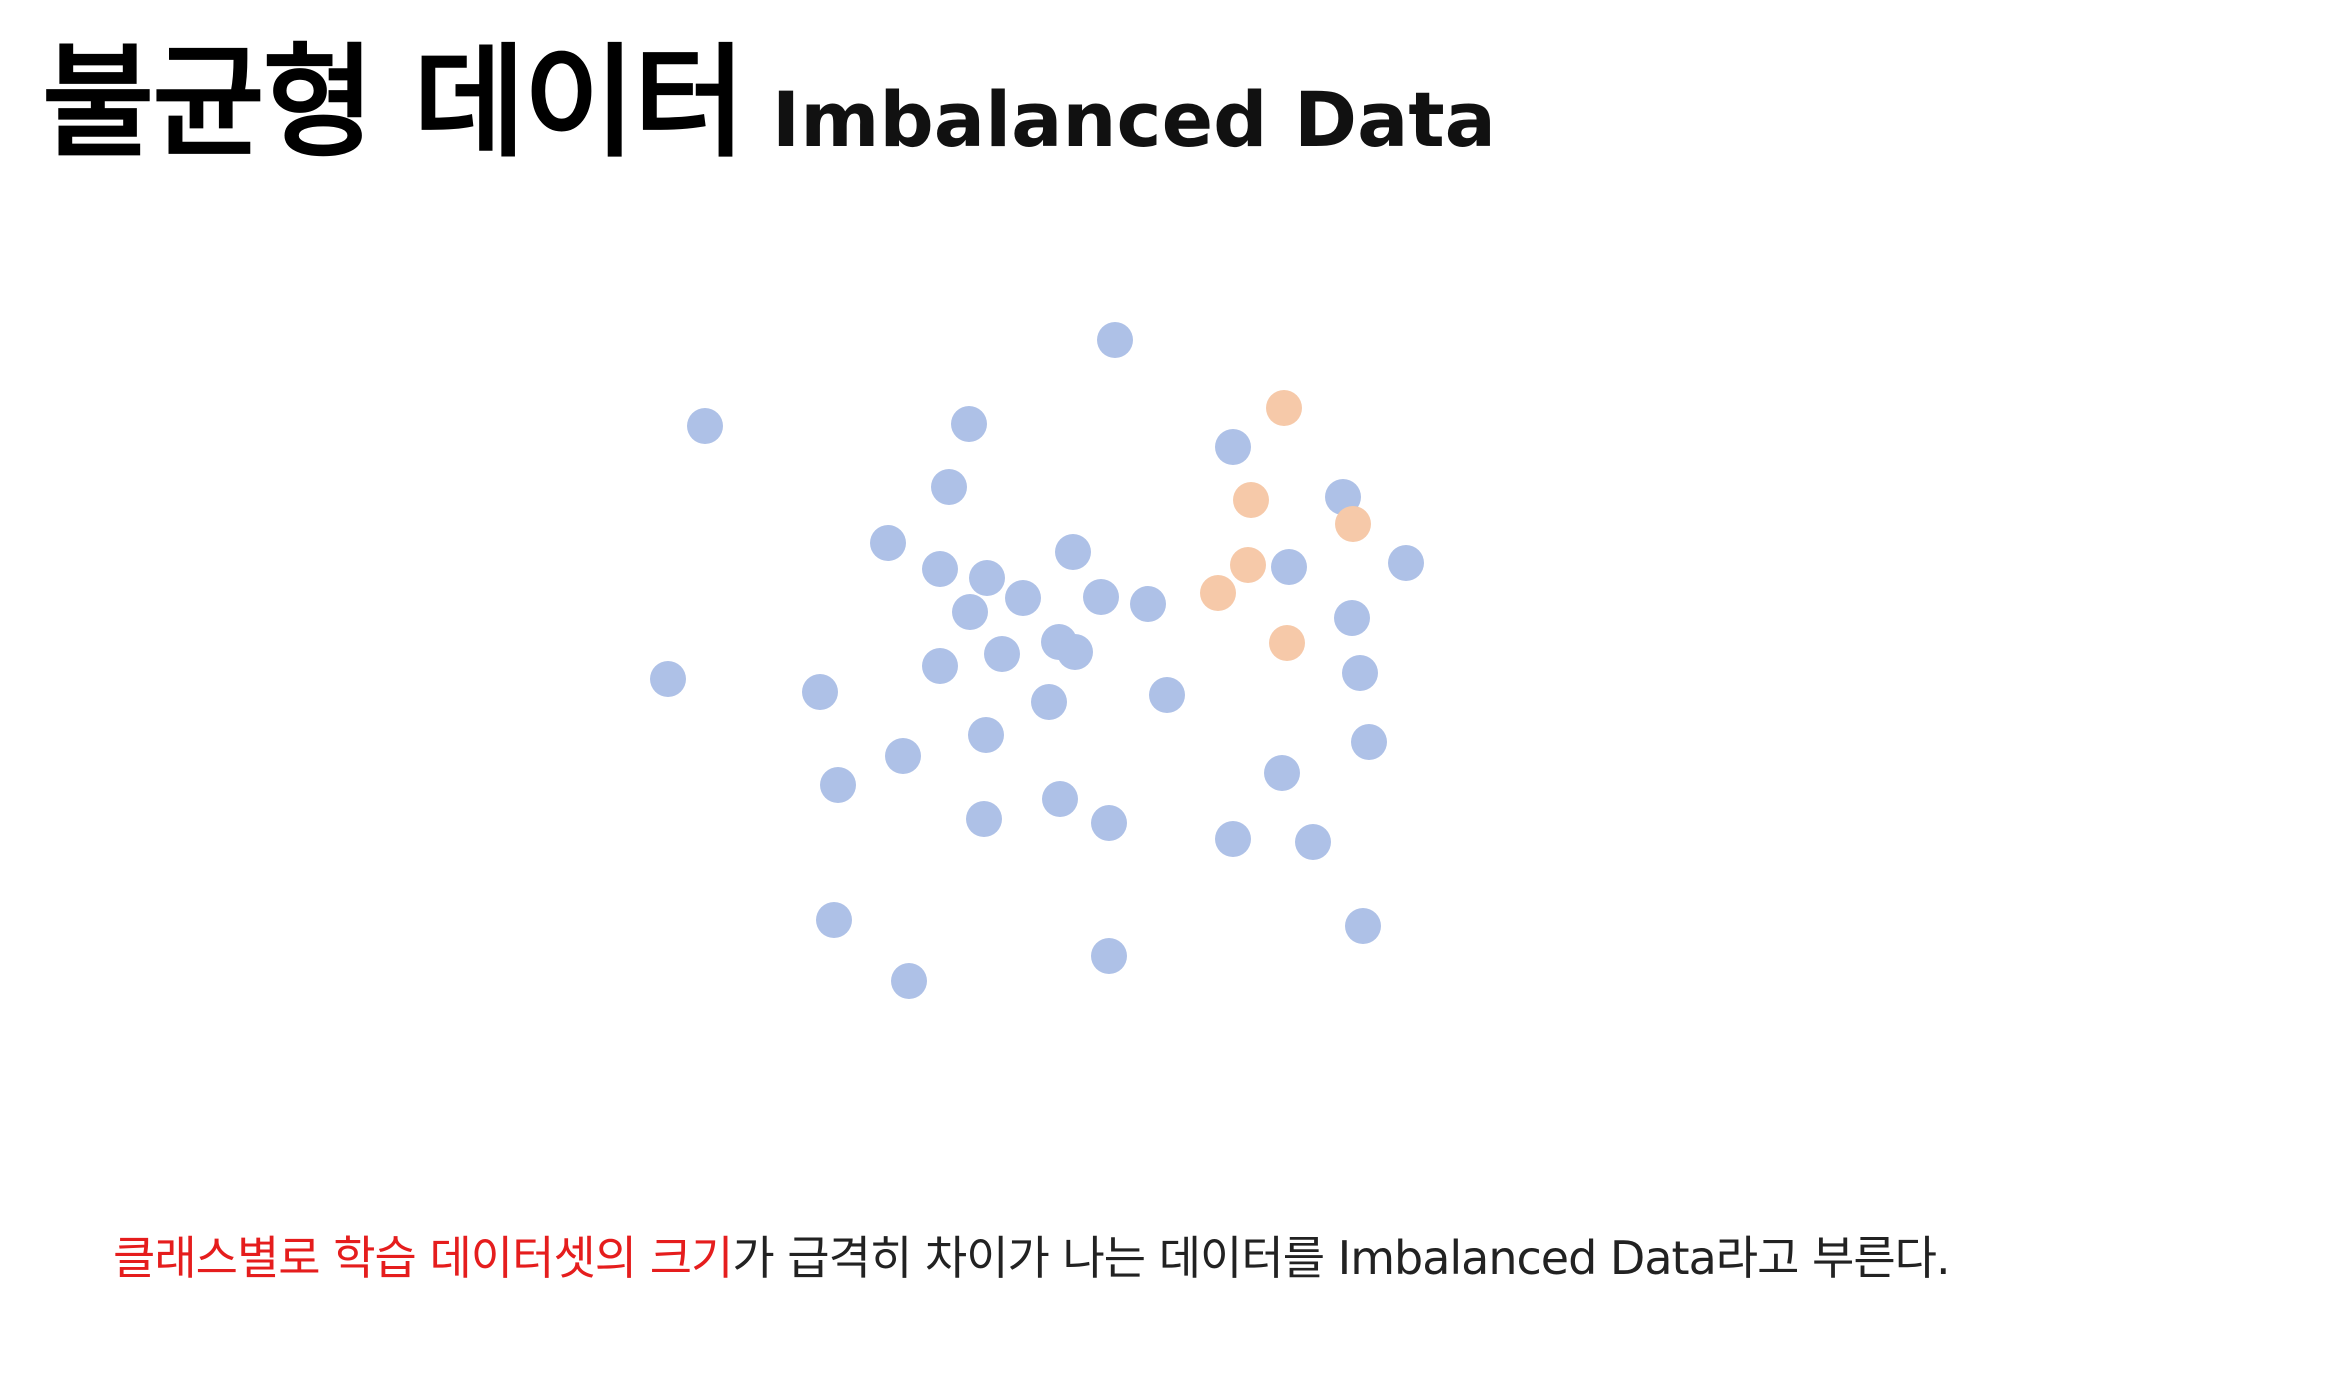  I want to click on caption-rest: 가 급격히 차이가 나는 데이터를 Imbalanced Data라고 부른다., so click(1341, 1258).